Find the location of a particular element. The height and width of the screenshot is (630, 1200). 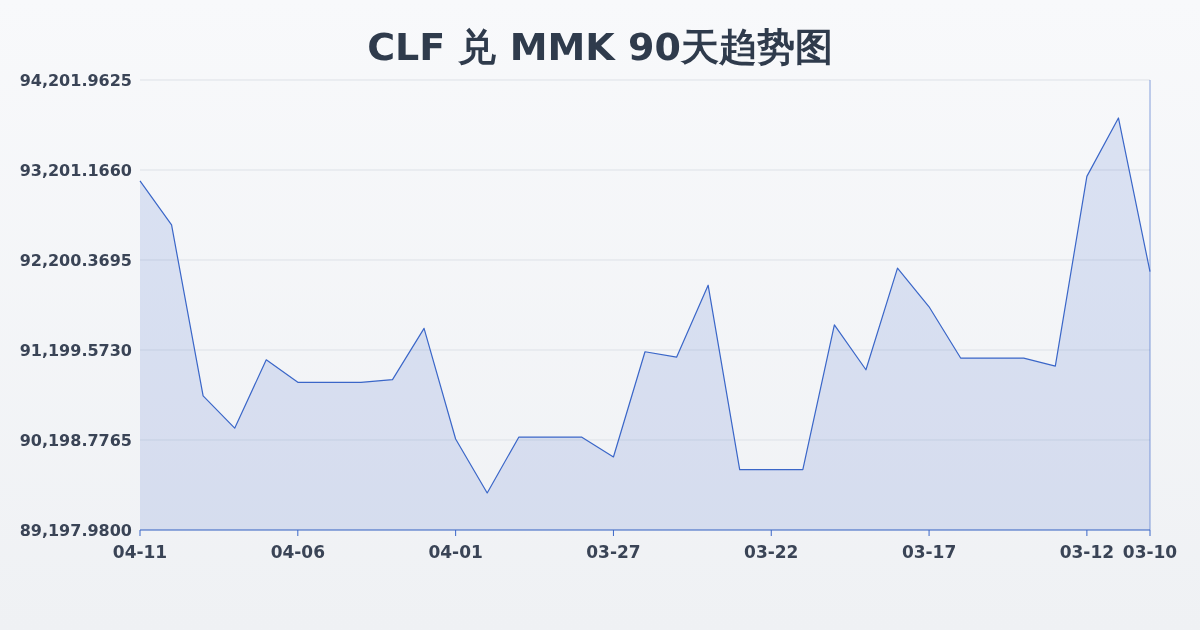

x-tick-label: 03-22 is located at coordinates (771, 552).